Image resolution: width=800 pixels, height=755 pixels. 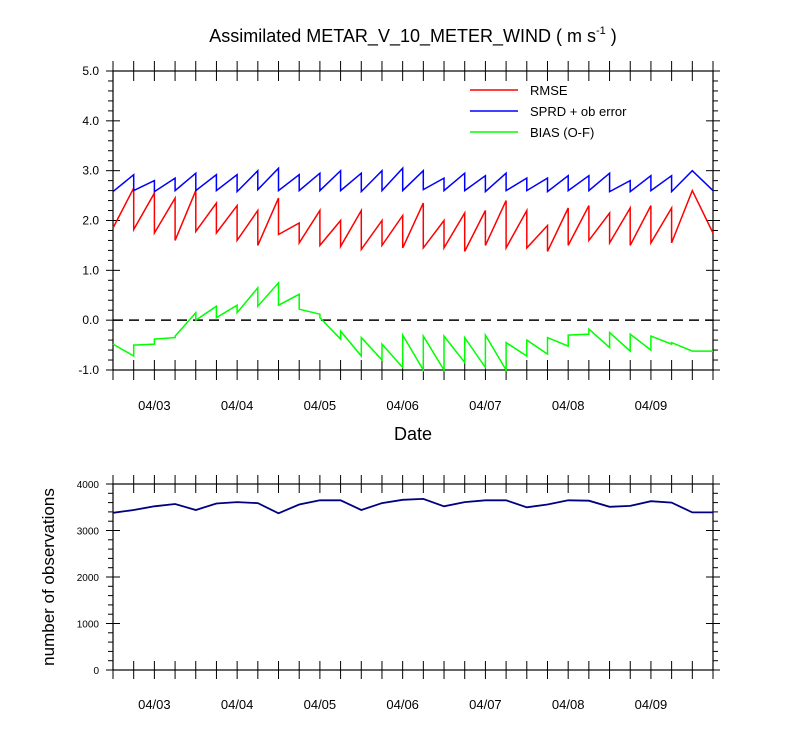 I want to click on legend-label: SPRD + ob error, so click(x=578, y=111).